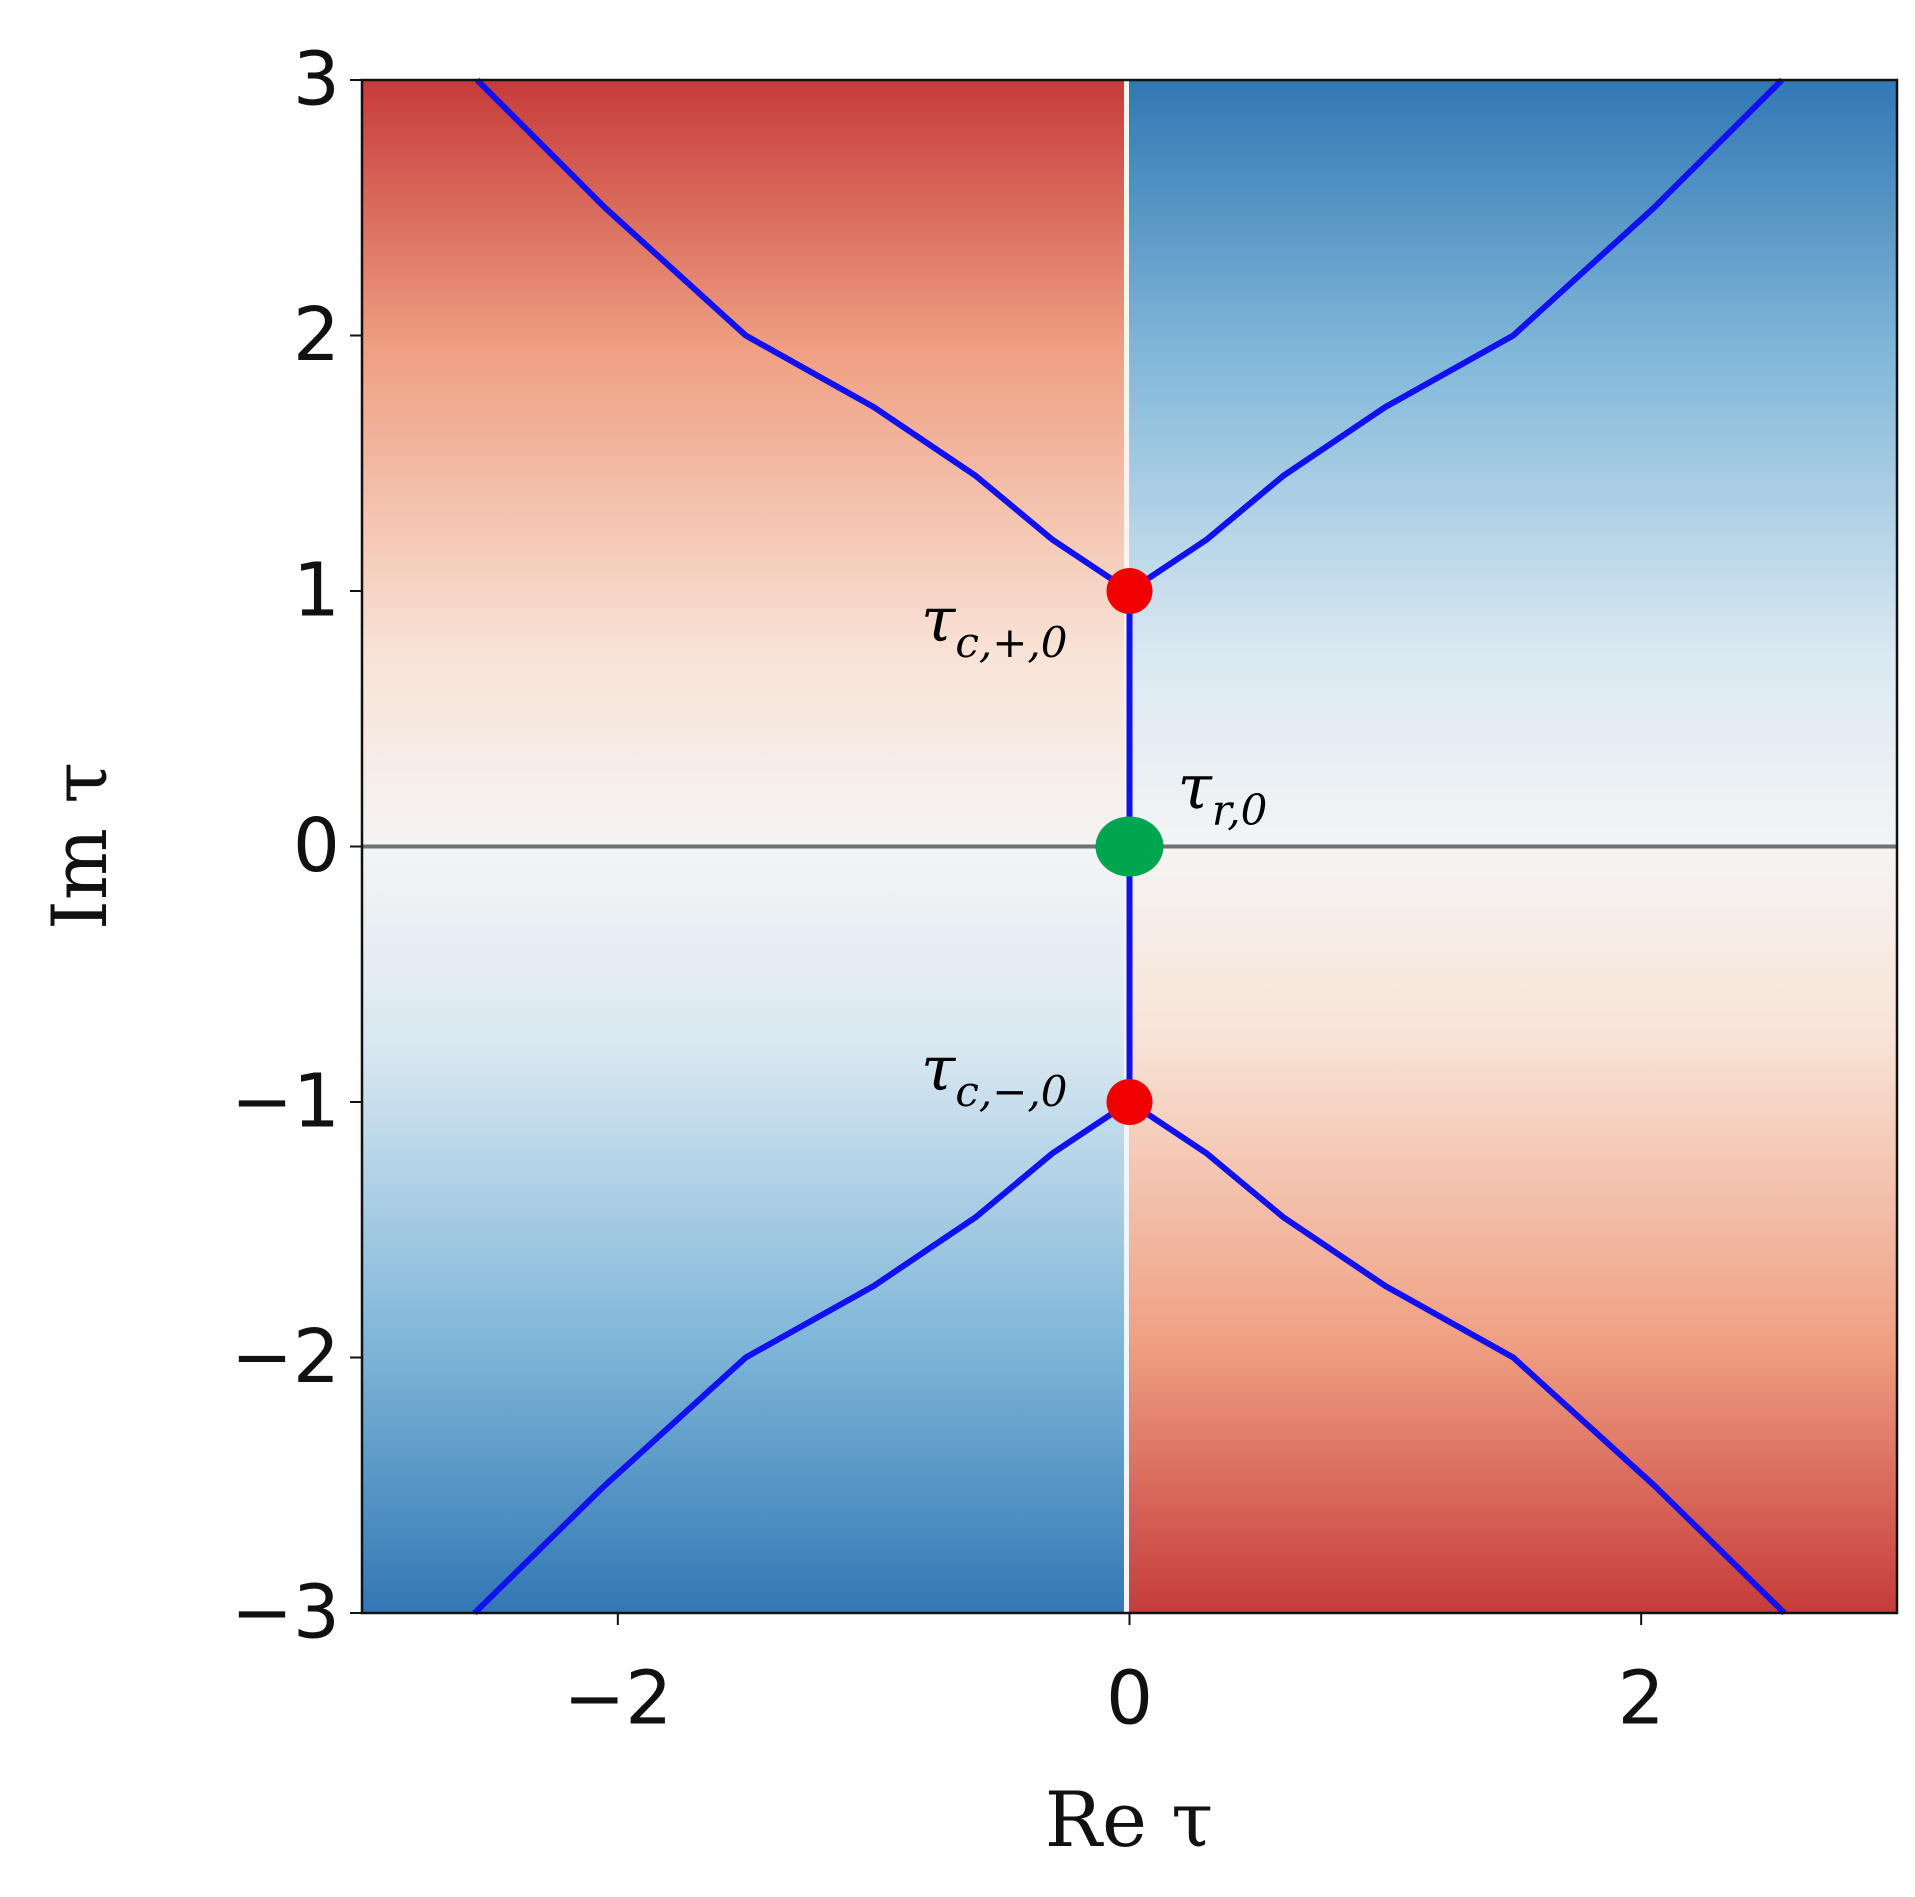 The image size is (1915, 1897). Describe the element at coordinates (617, 1699) in the screenshot. I see `x-tick-label: −2` at that location.